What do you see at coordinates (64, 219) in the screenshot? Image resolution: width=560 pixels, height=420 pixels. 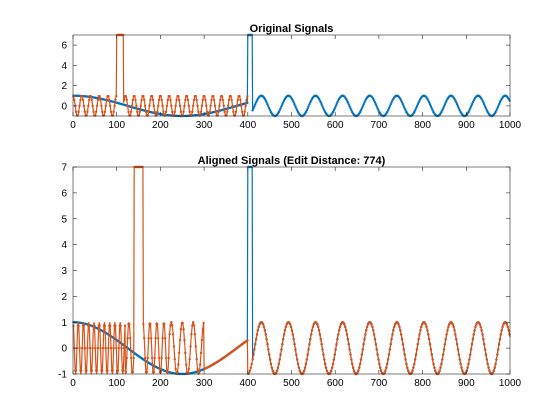 I see `y-tick-label: 5` at bounding box center [64, 219].